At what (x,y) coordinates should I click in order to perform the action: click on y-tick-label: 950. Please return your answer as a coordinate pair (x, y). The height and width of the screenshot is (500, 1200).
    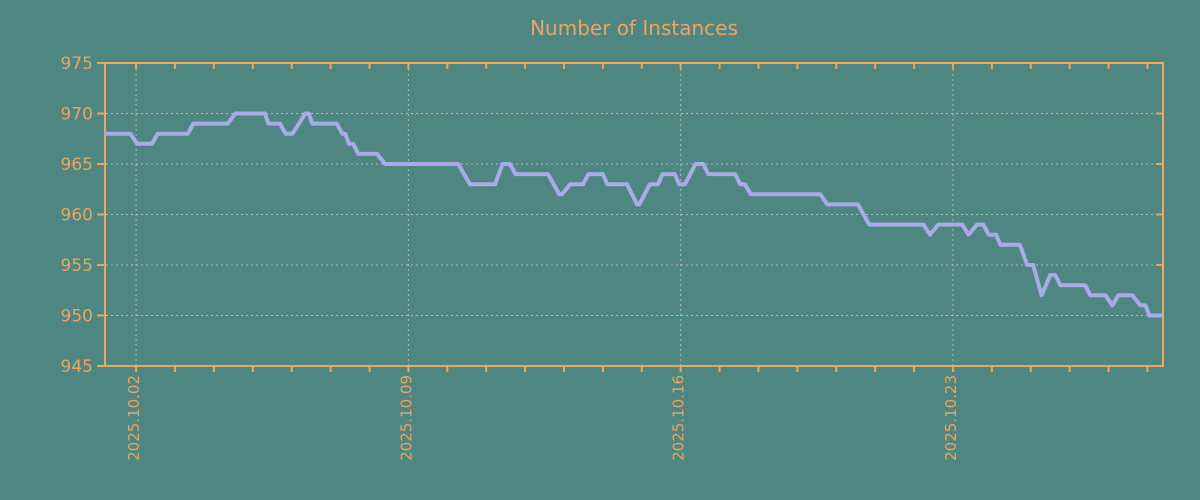
    Looking at the image, I should click on (77, 317).